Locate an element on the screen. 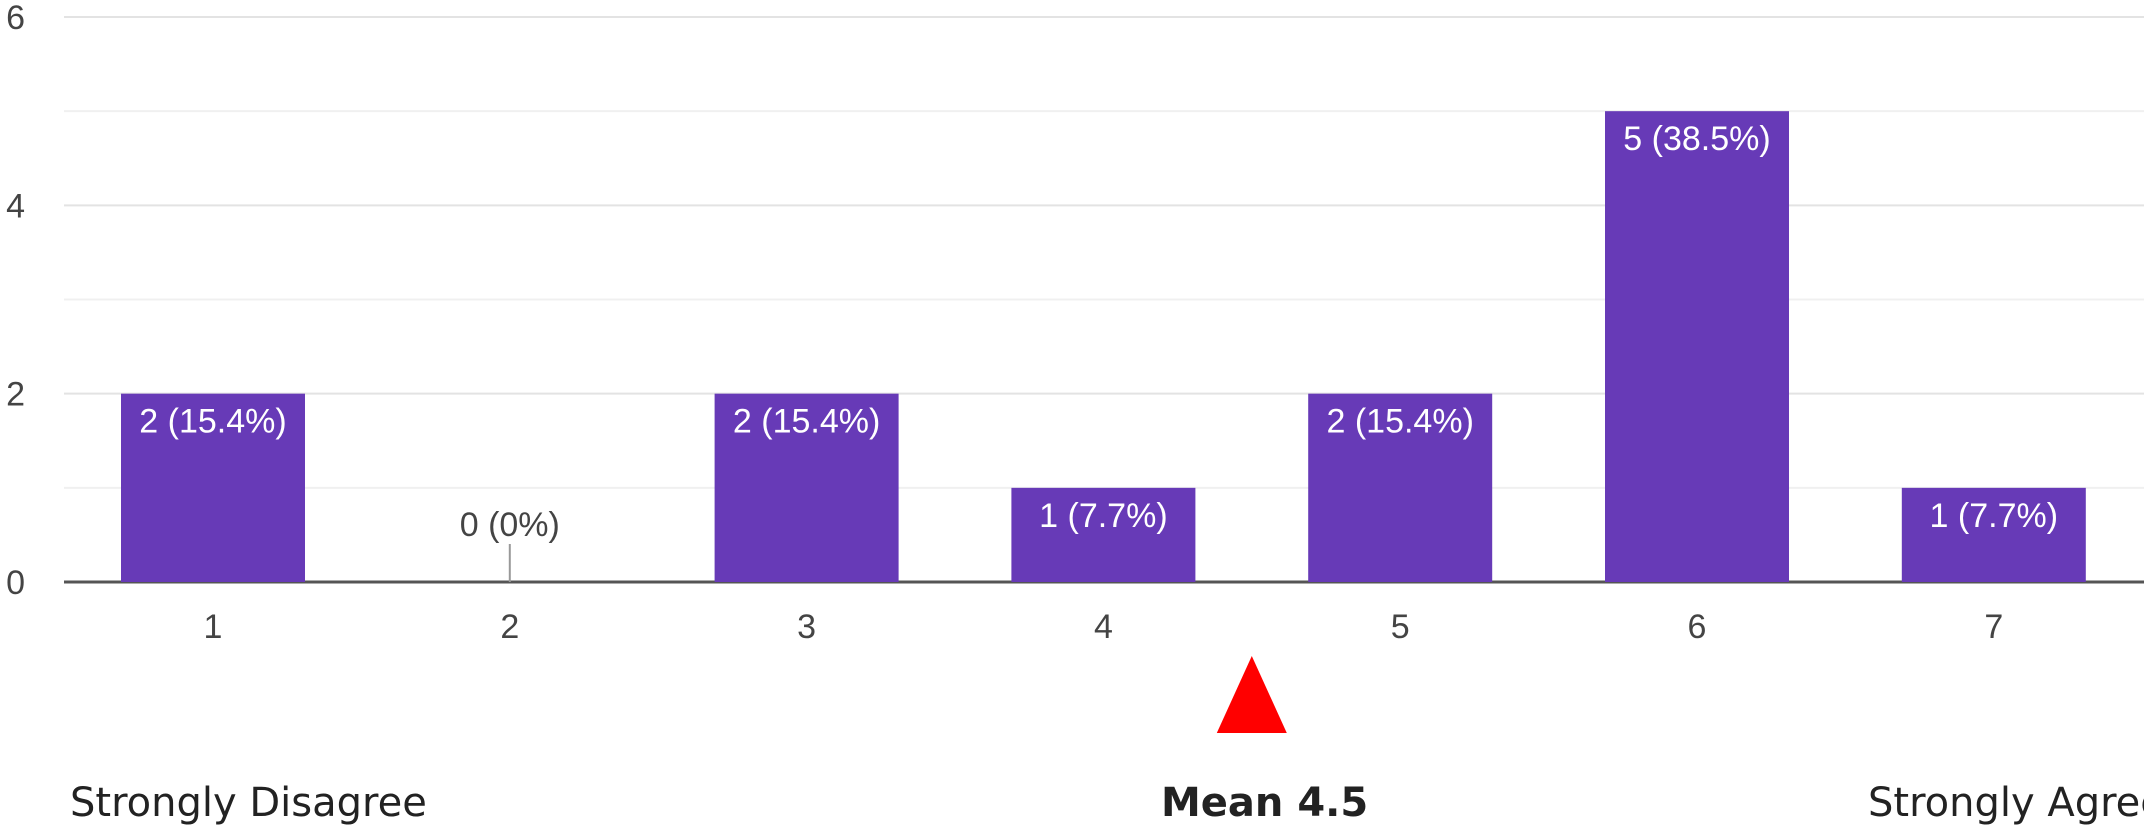 The image size is (2144, 832). y-axis-ticks: 0 2 4 6 is located at coordinates (15, 301).